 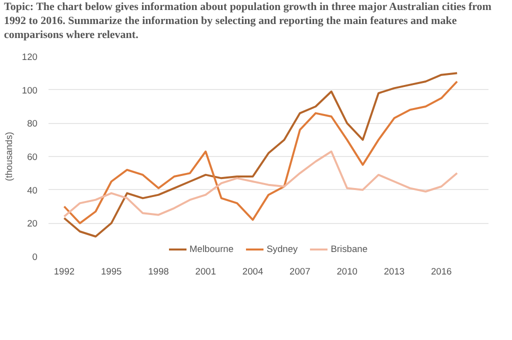 What do you see at coordinates (347, 271) in the screenshot?
I see `x-tick-label: 2010` at bounding box center [347, 271].